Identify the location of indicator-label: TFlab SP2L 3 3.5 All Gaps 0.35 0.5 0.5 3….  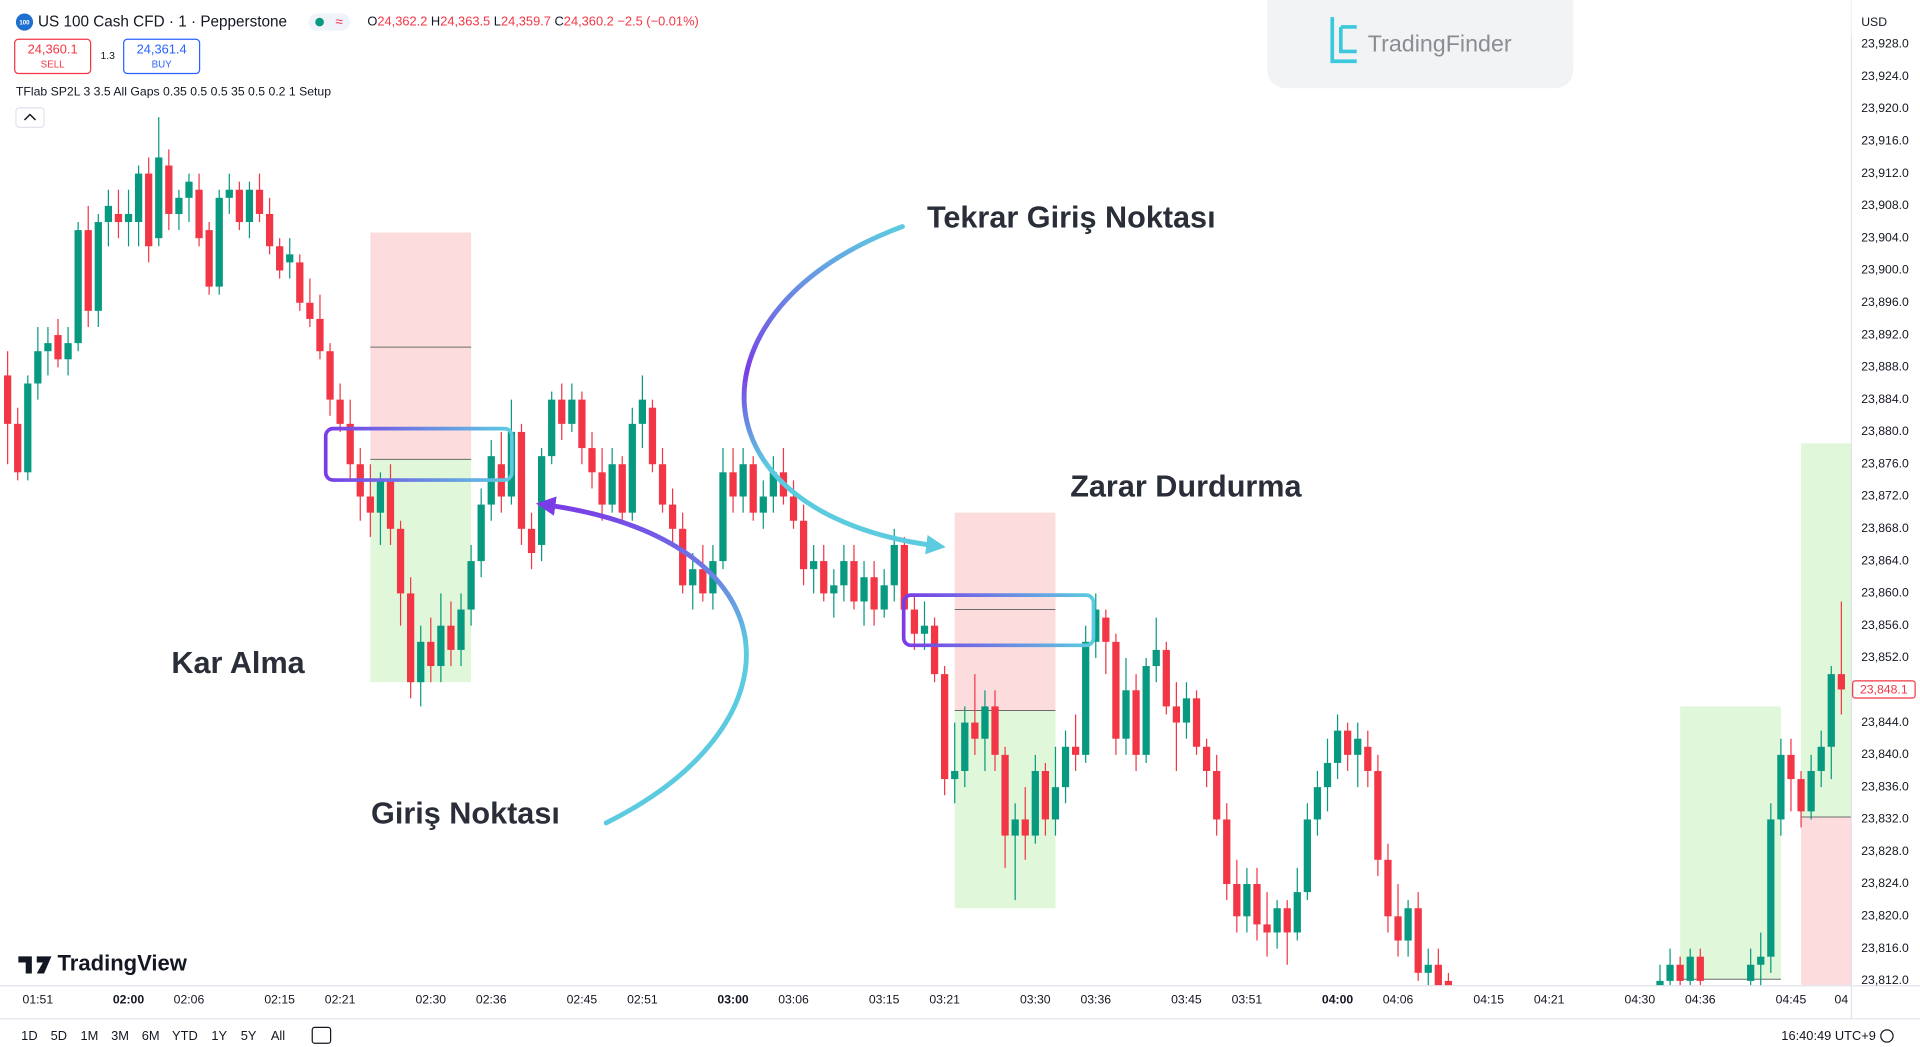
(173, 92).